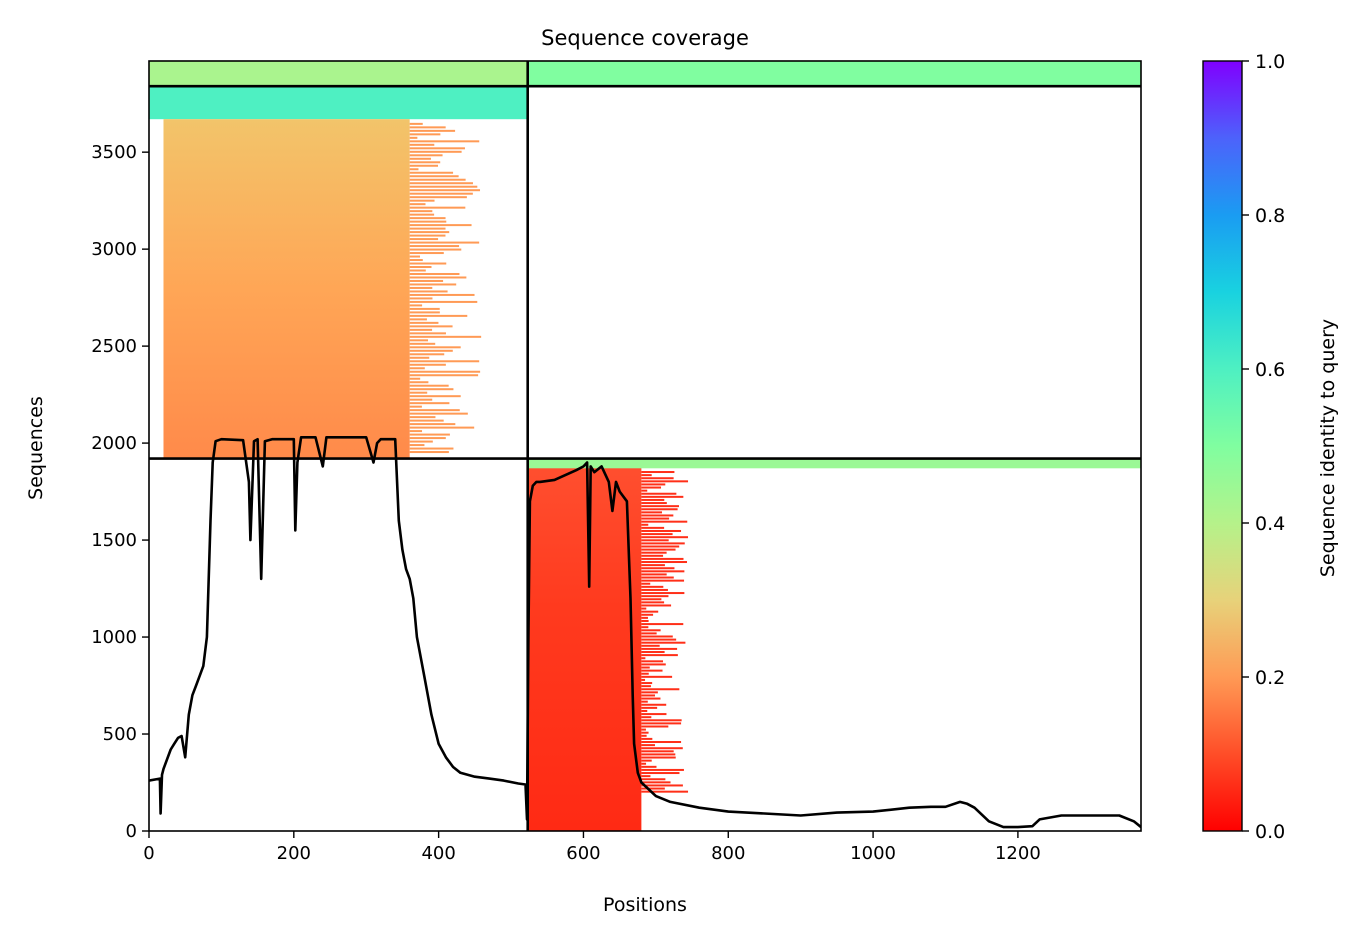 The width and height of the screenshot is (1364, 943). Describe the element at coordinates (1270, 370) in the screenshot. I see `colorbar-tick-label: 0.6` at that location.